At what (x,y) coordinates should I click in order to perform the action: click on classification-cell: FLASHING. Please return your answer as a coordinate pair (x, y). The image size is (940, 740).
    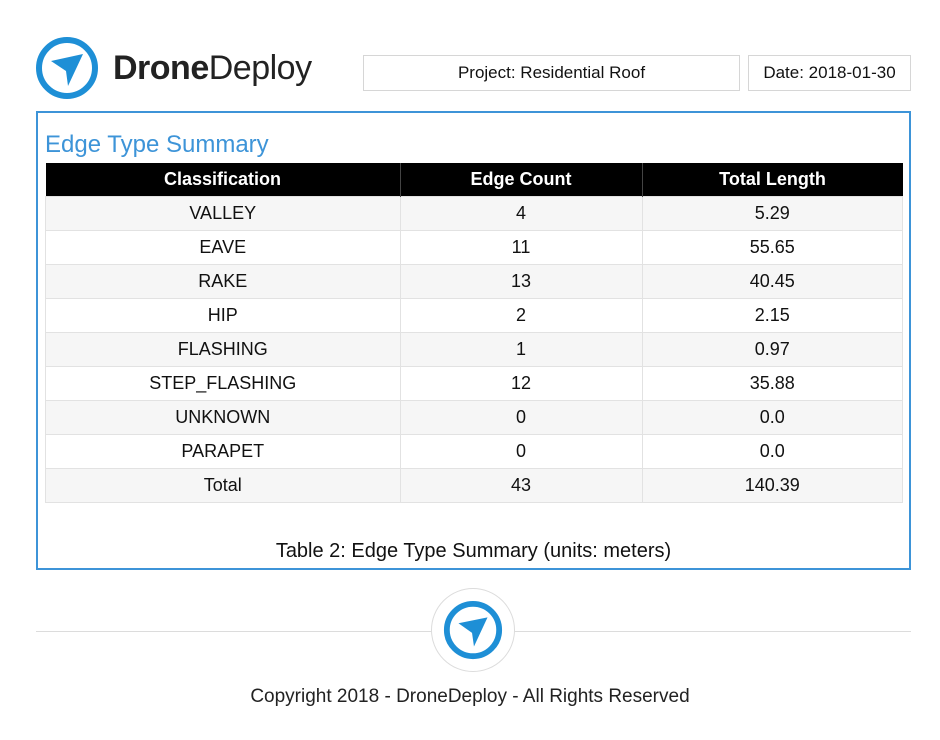
    Looking at the image, I should click on (223, 349).